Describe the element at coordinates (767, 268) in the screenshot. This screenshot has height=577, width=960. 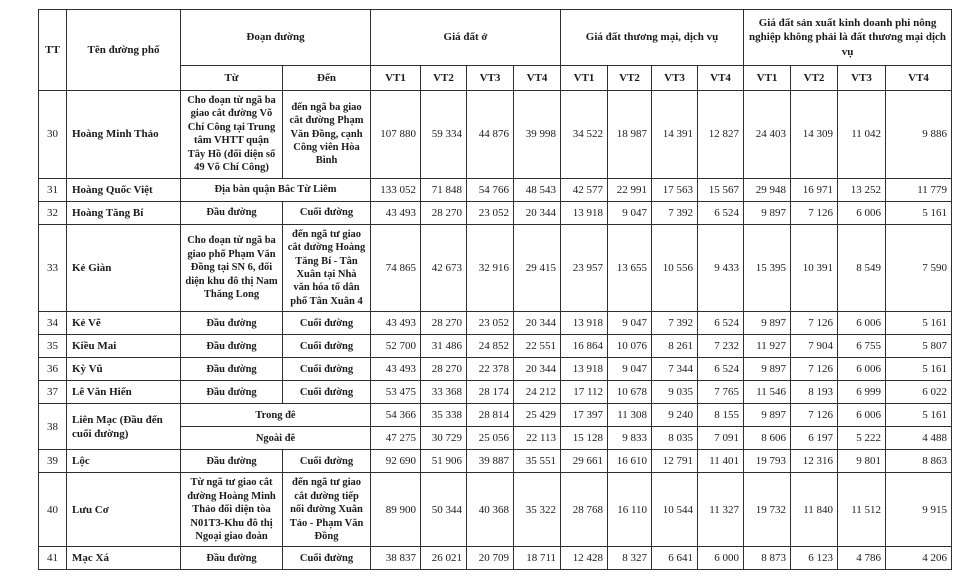
I see `price-value: 15 395` at that location.